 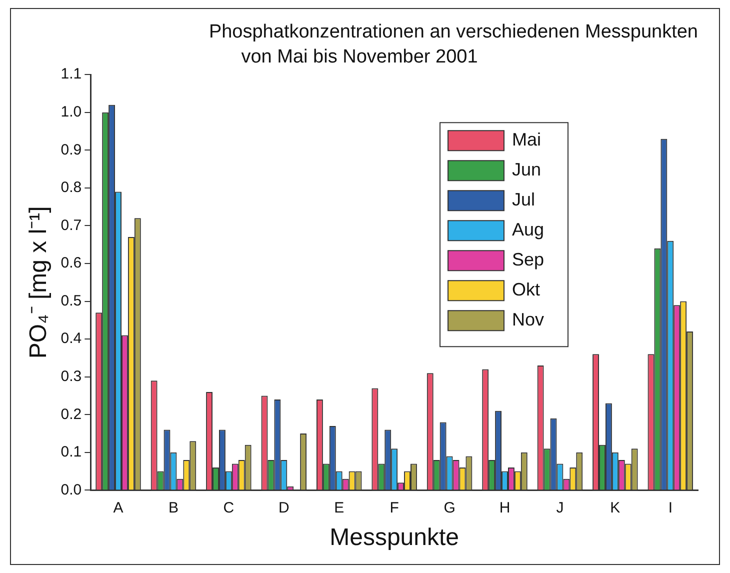 What do you see at coordinates (359, 57) in the screenshot?
I see `chart-subtitle: von Mai bis November 2001` at bounding box center [359, 57].